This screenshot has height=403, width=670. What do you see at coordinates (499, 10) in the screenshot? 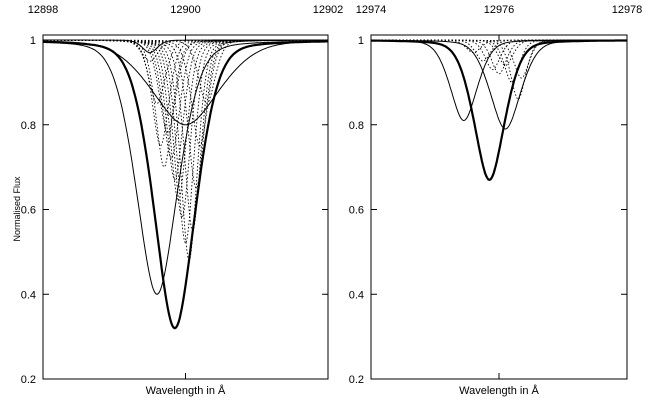
I see `x-tick-label: 12976` at bounding box center [499, 10].